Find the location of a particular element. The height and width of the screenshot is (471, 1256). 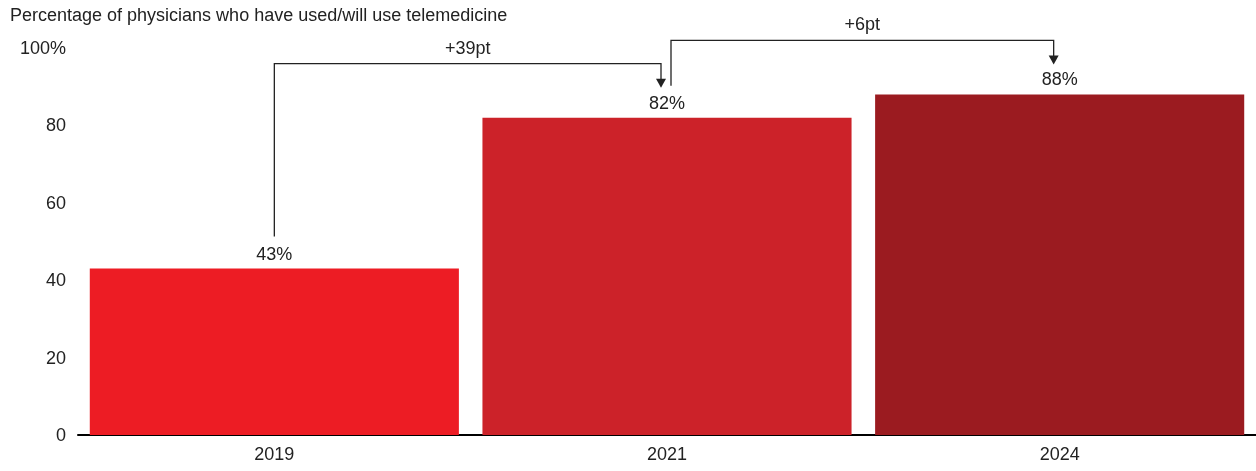

annotation: +39pt is located at coordinates (467, 47).